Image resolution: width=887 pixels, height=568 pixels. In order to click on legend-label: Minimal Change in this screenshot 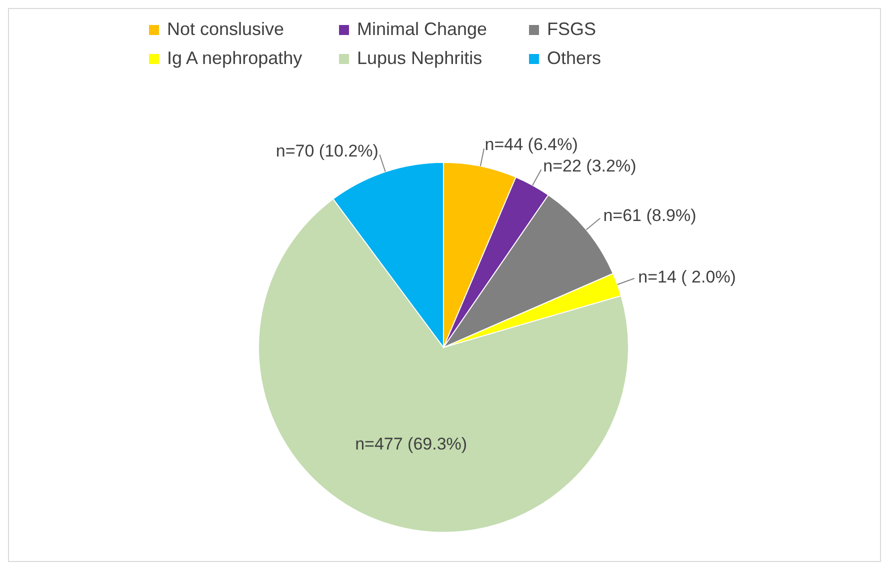, I will do `click(422, 29)`.